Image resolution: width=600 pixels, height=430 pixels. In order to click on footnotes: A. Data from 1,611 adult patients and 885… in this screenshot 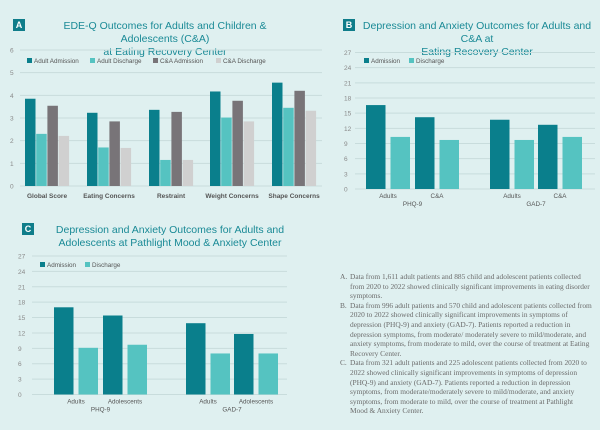, I will do `click(466, 344)`.